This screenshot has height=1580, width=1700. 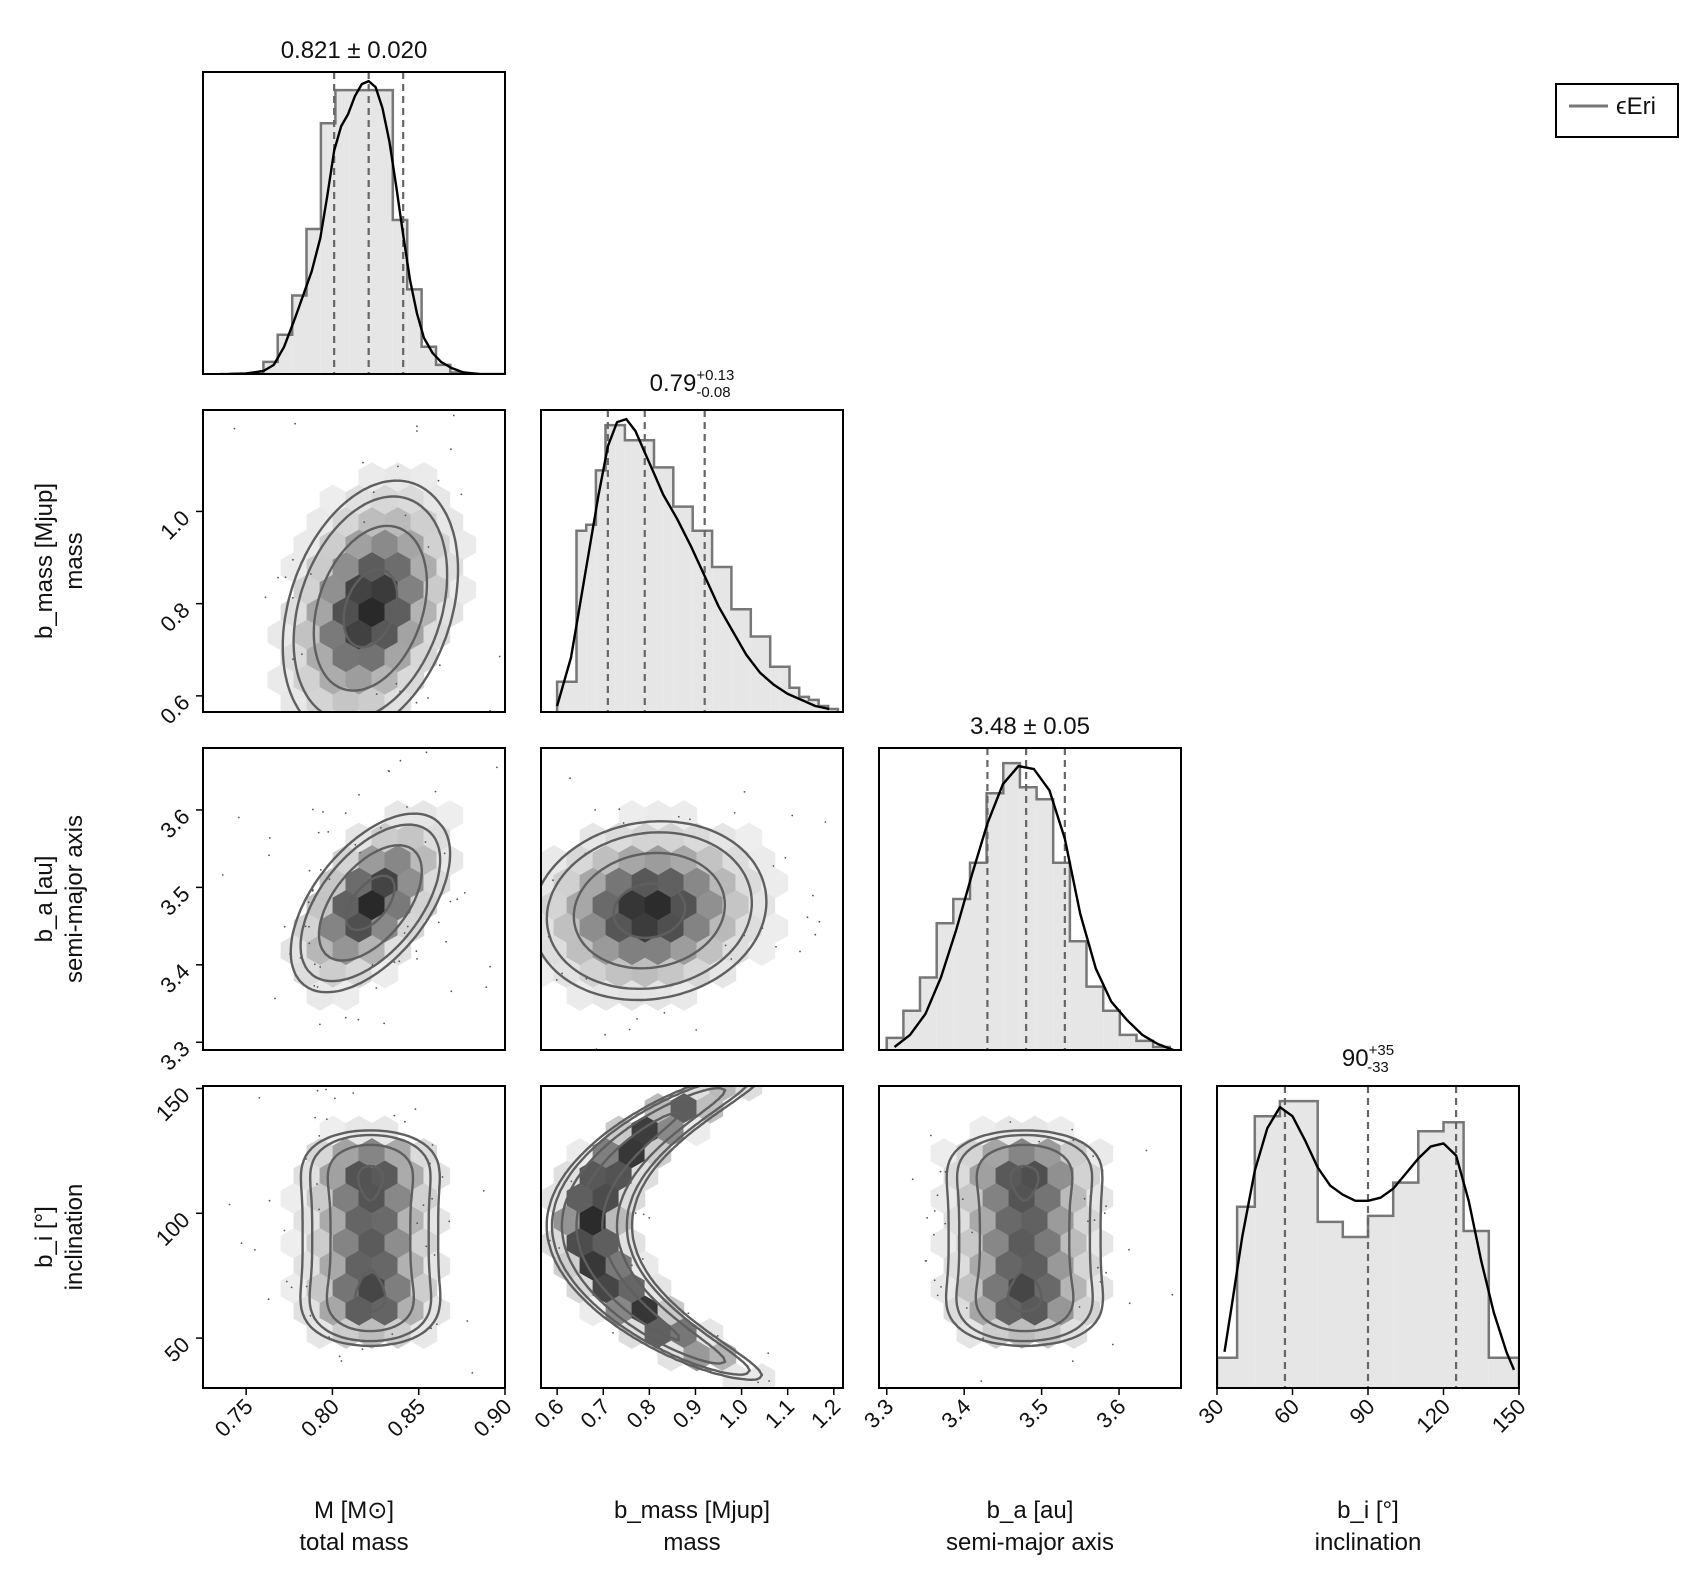 What do you see at coordinates (354, 1510) in the screenshot?
I see `col-label-M-title: M [M⊙]` at bounding box center [354, 1510].